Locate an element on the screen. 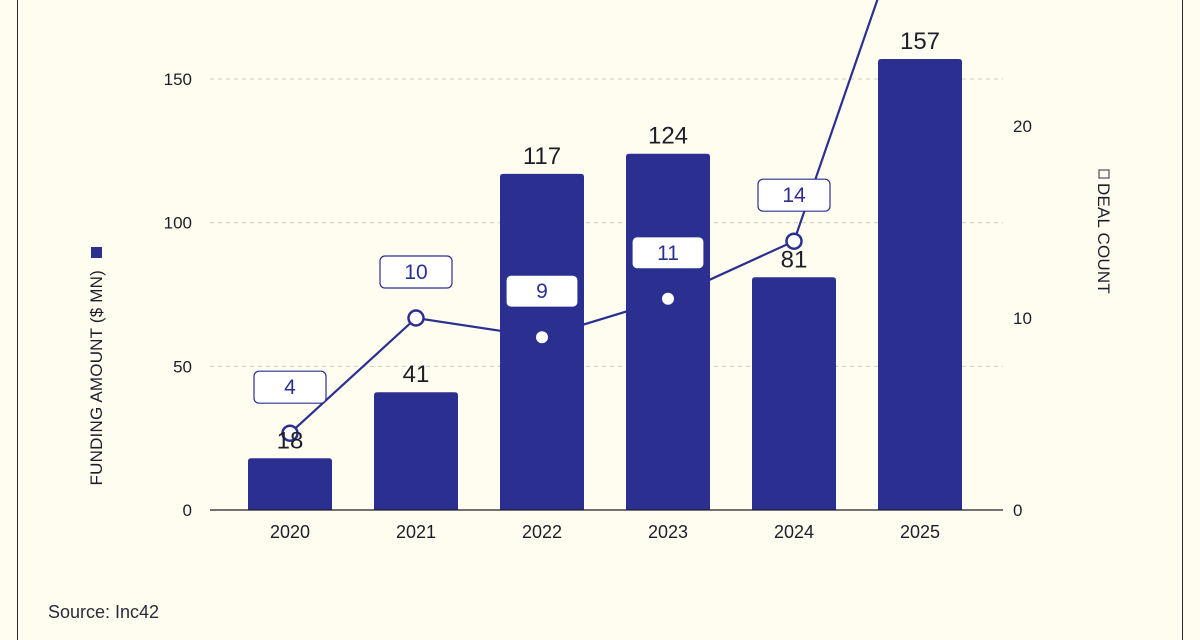 The height and width of the screenshot is (640, 1200). x-tick-label: 2024 is located at coordinates (794, 532).